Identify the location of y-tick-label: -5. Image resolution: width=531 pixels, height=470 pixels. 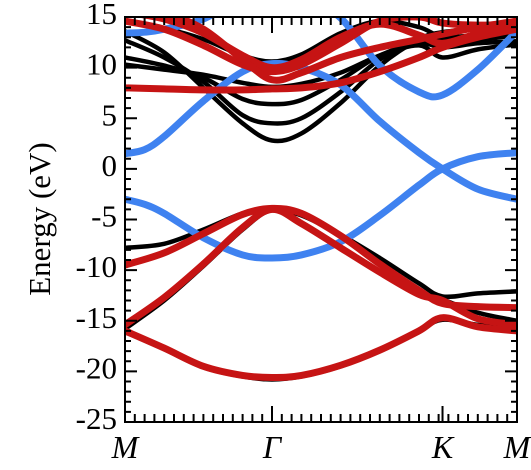
(104, 216).